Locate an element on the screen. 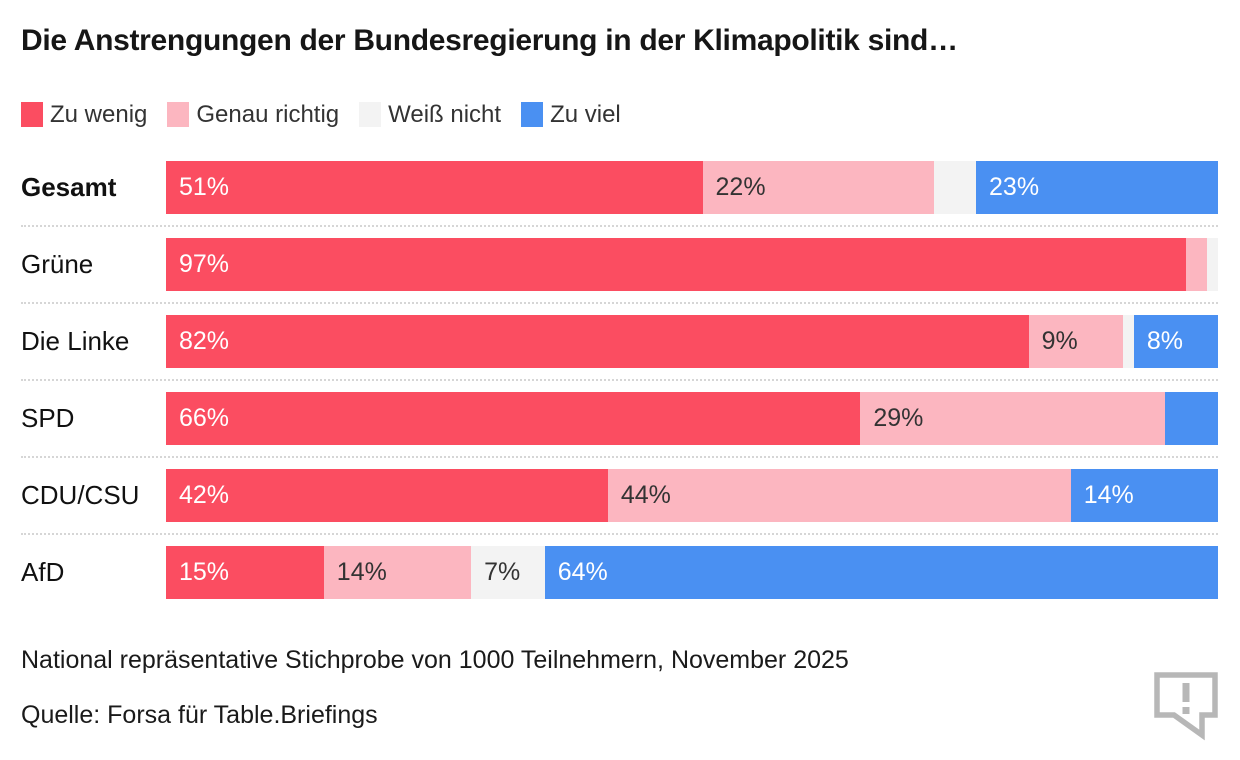 This screenshot has height=760, width=1240. legend-swatch-weiss-nicht is located at coordinates (370, 114).